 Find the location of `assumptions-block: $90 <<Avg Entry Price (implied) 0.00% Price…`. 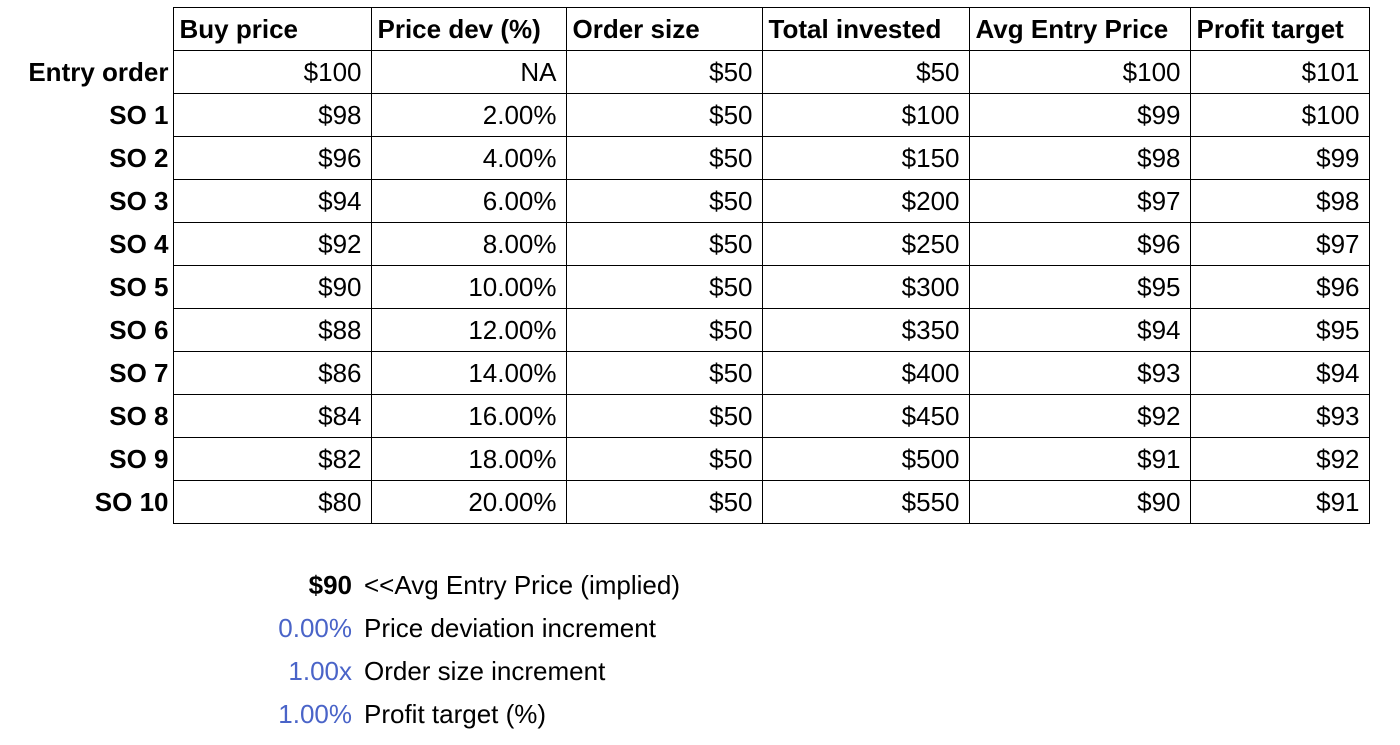

assumptions-block: $90 <<Avg Entry Price (implied) 0.00% Price… is located at coordinates (340, 650).